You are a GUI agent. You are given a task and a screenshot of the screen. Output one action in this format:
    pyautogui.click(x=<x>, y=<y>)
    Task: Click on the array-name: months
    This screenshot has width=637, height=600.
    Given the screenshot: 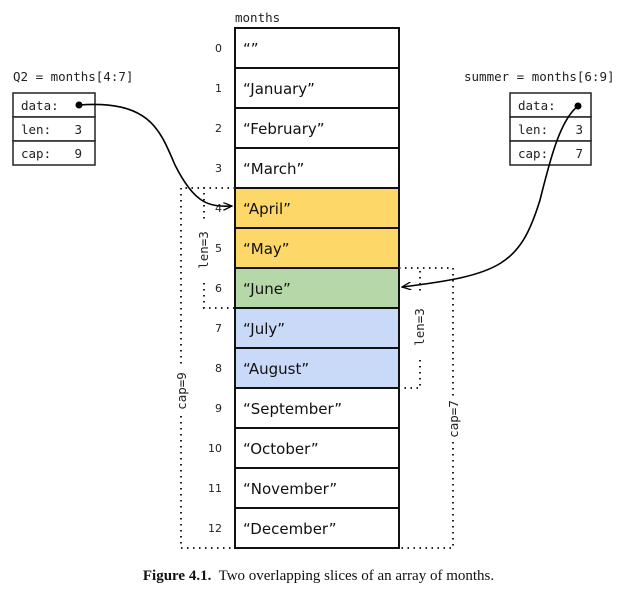 What is the action you would take?
    pyautogui.click(x=257, y=17)
    